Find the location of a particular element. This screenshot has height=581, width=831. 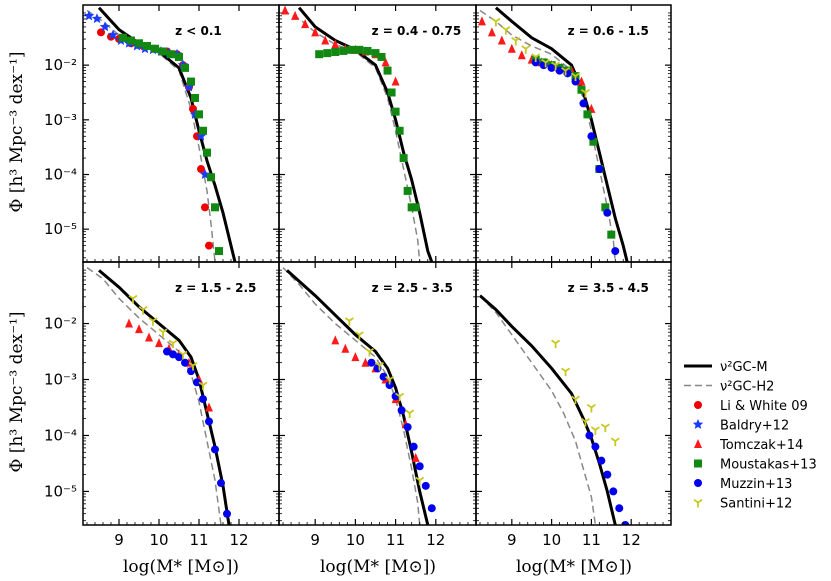

panel-4-ytick-label-3: 10⁻⁵ is located at coordinates (60, 491).